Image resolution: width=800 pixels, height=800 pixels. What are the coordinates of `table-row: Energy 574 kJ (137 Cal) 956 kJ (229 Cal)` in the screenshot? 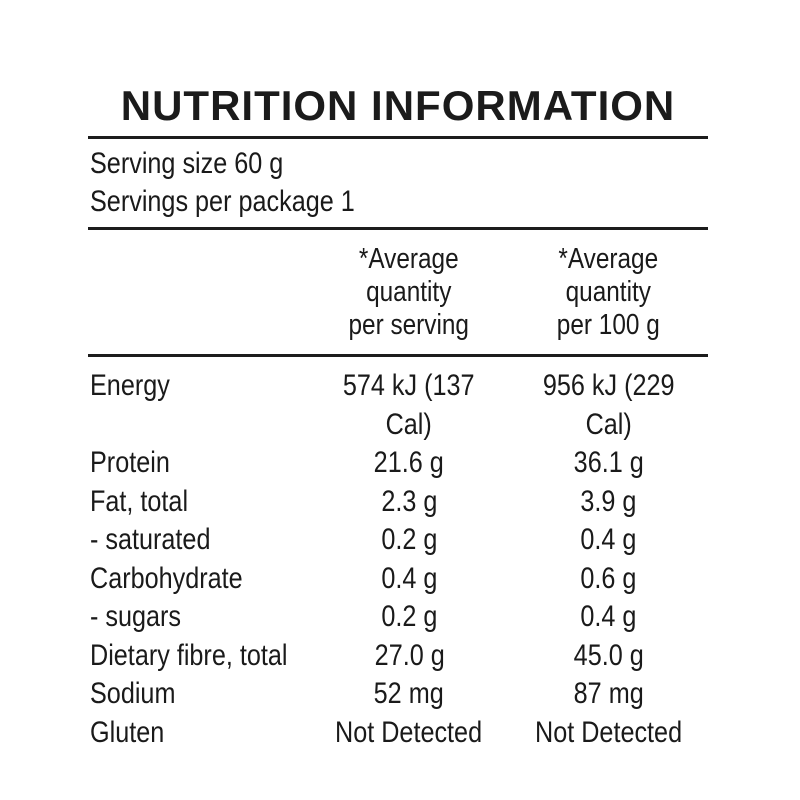 It's located at (398, 405).